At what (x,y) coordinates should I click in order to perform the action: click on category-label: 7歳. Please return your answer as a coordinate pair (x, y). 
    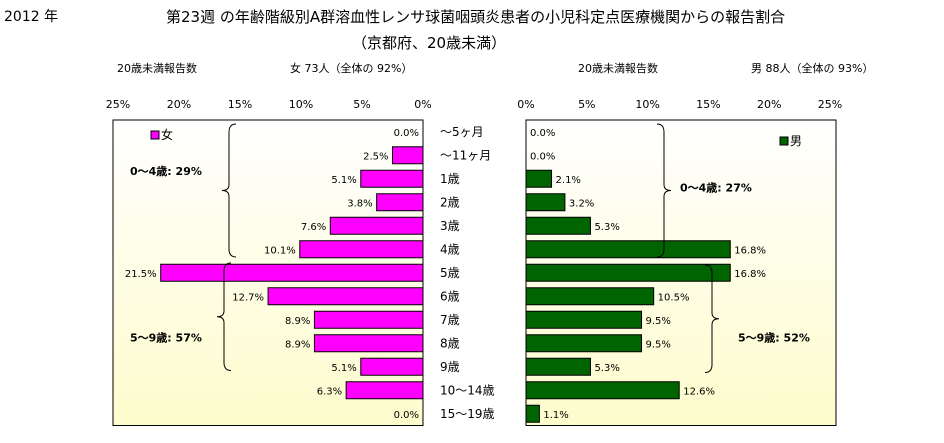
    Looking at the image, I should click on (450, 320).